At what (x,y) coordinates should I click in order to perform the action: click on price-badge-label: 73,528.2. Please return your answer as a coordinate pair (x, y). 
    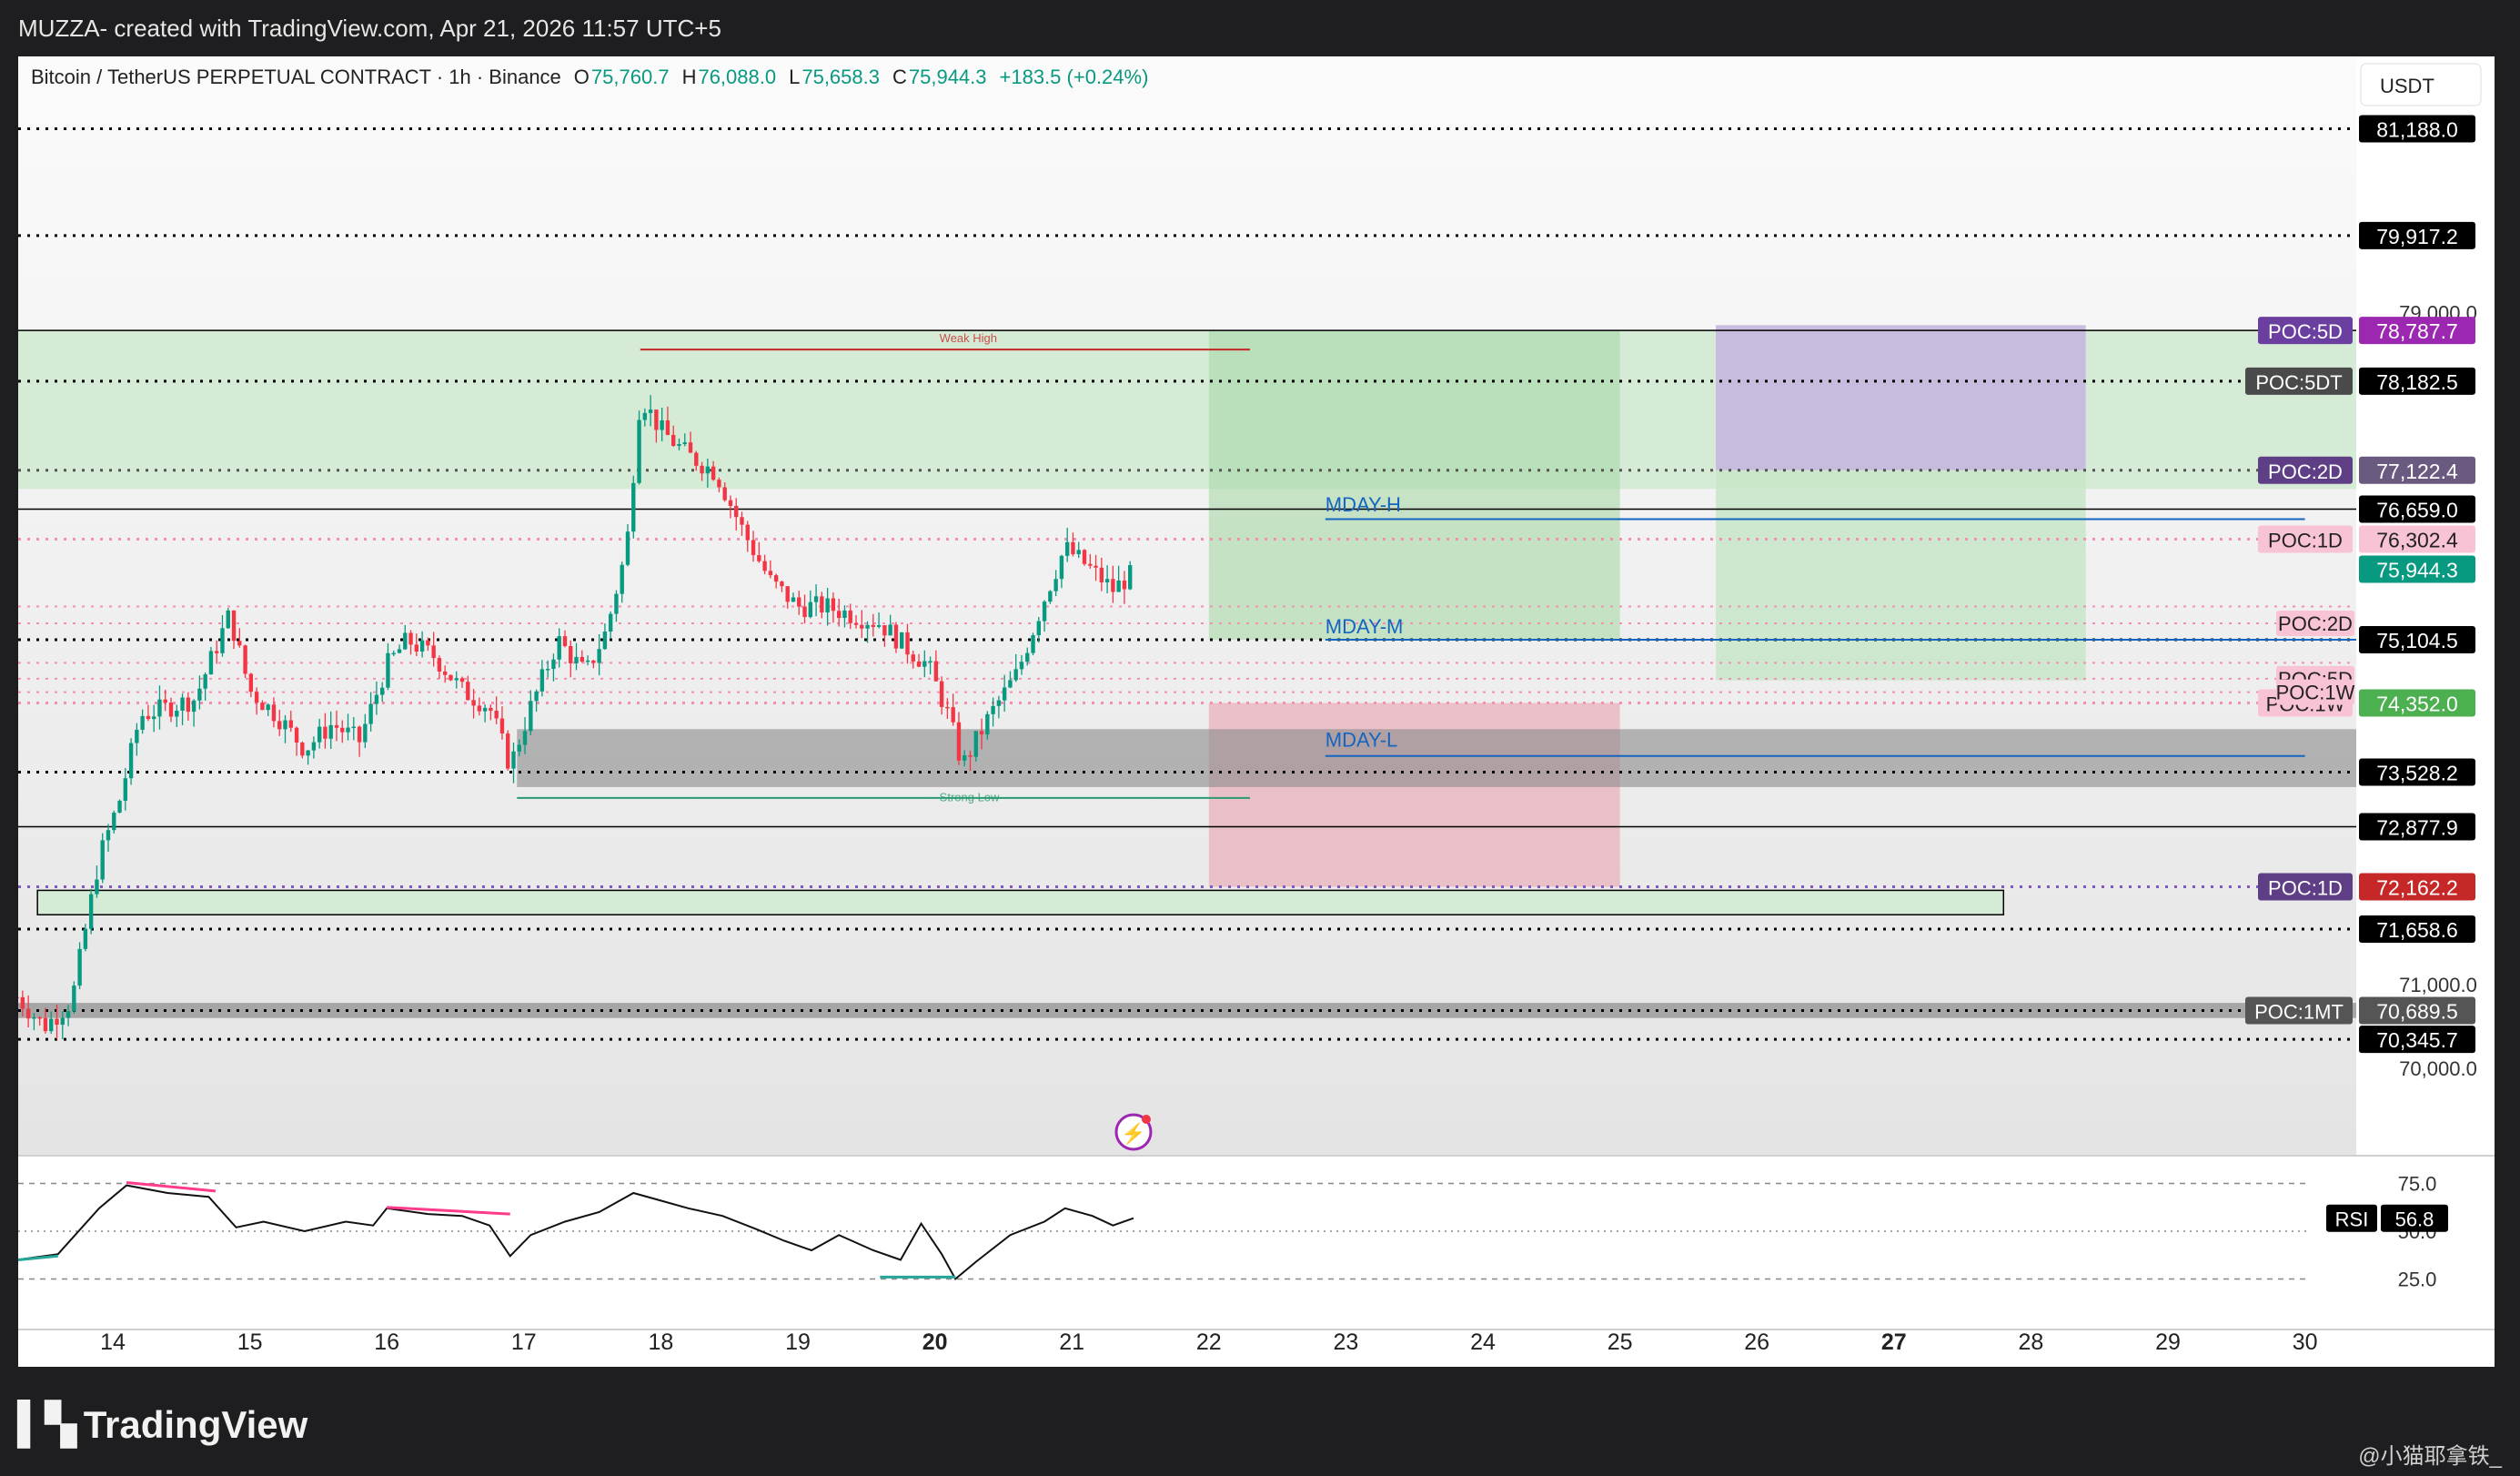
    Looking at the image, I should click on (2417, 772).